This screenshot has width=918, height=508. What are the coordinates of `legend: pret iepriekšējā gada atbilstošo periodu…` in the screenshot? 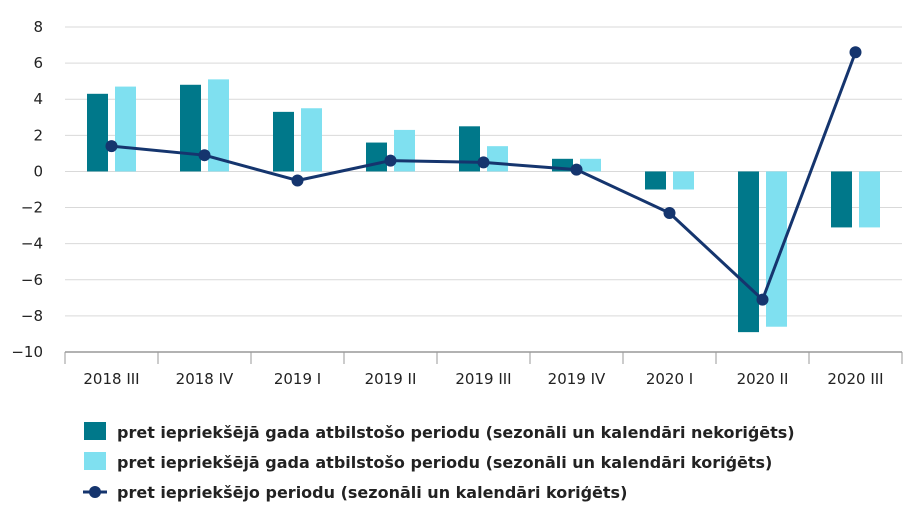 It's located at (439, 462).